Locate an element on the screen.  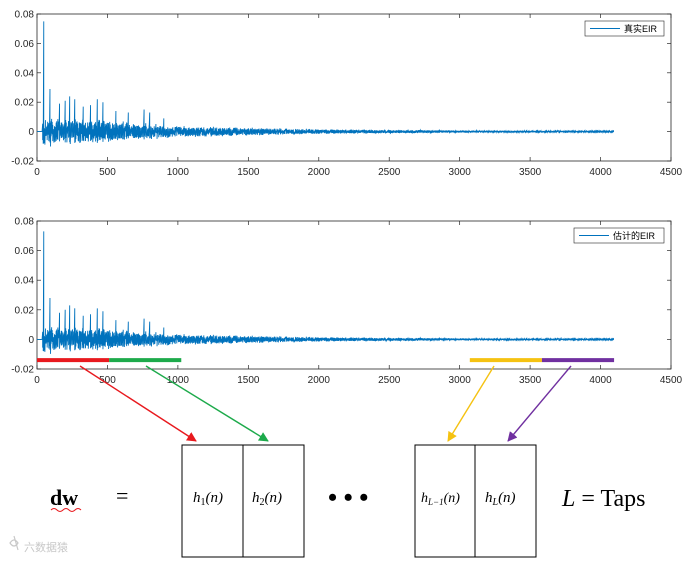
equals-sign: = is located at coordinates (122, 495).